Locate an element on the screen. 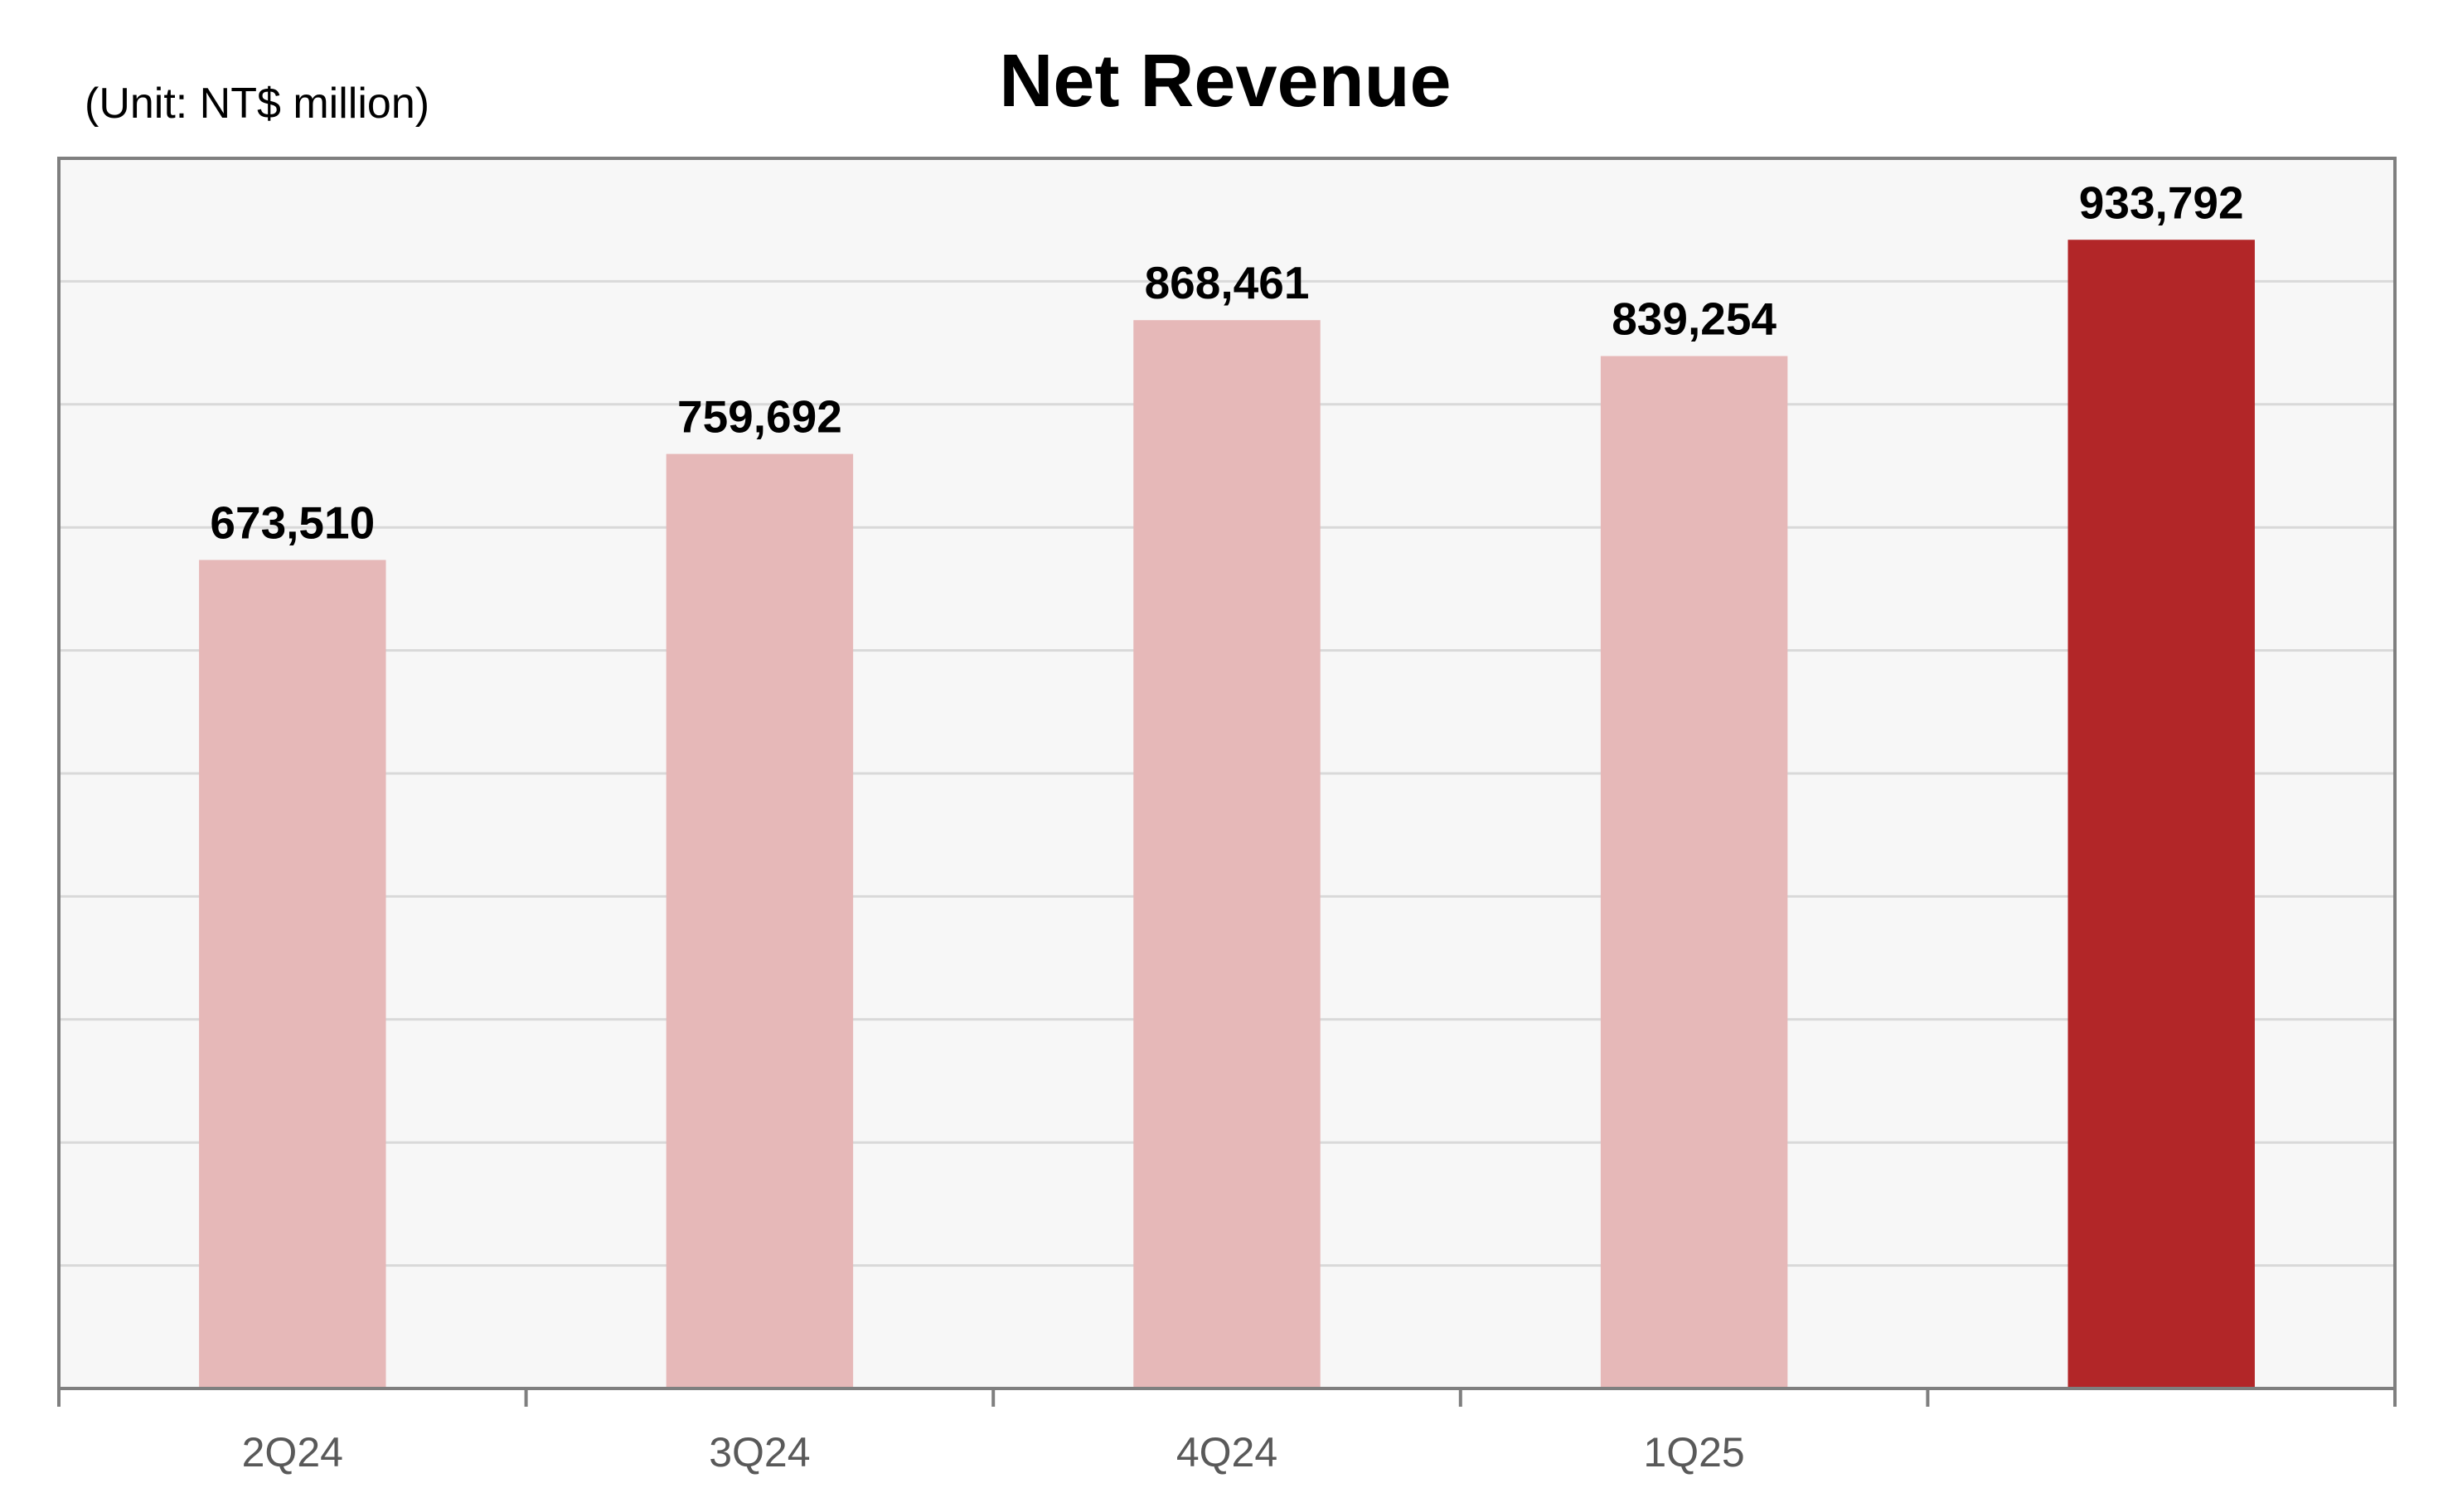  data-label: 933,792 is located at coordinates (2161, 202).